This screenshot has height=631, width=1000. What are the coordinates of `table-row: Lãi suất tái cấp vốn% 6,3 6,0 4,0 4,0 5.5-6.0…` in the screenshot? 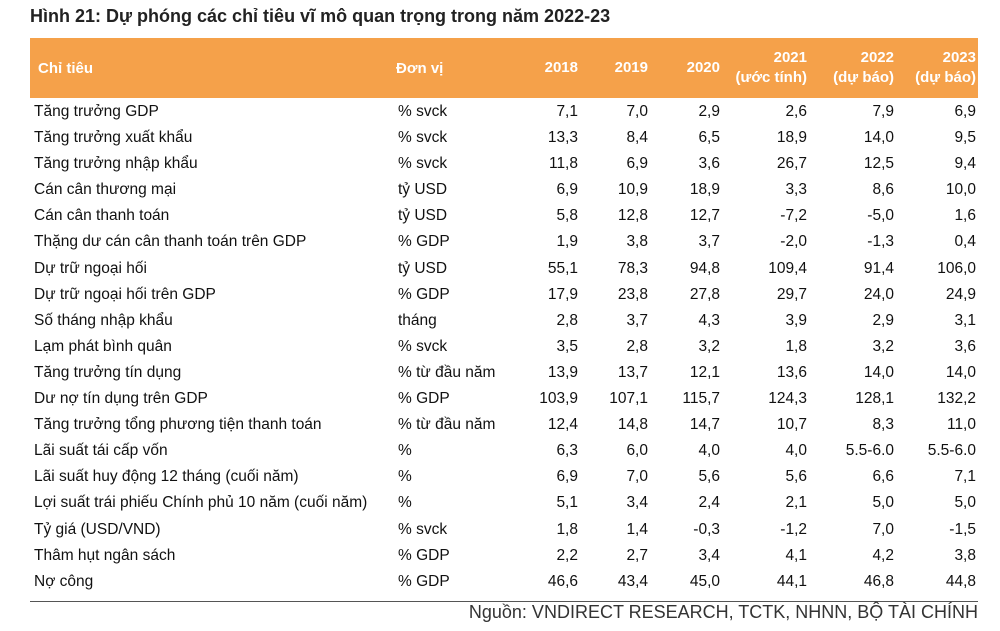 It's located at (504, 450).